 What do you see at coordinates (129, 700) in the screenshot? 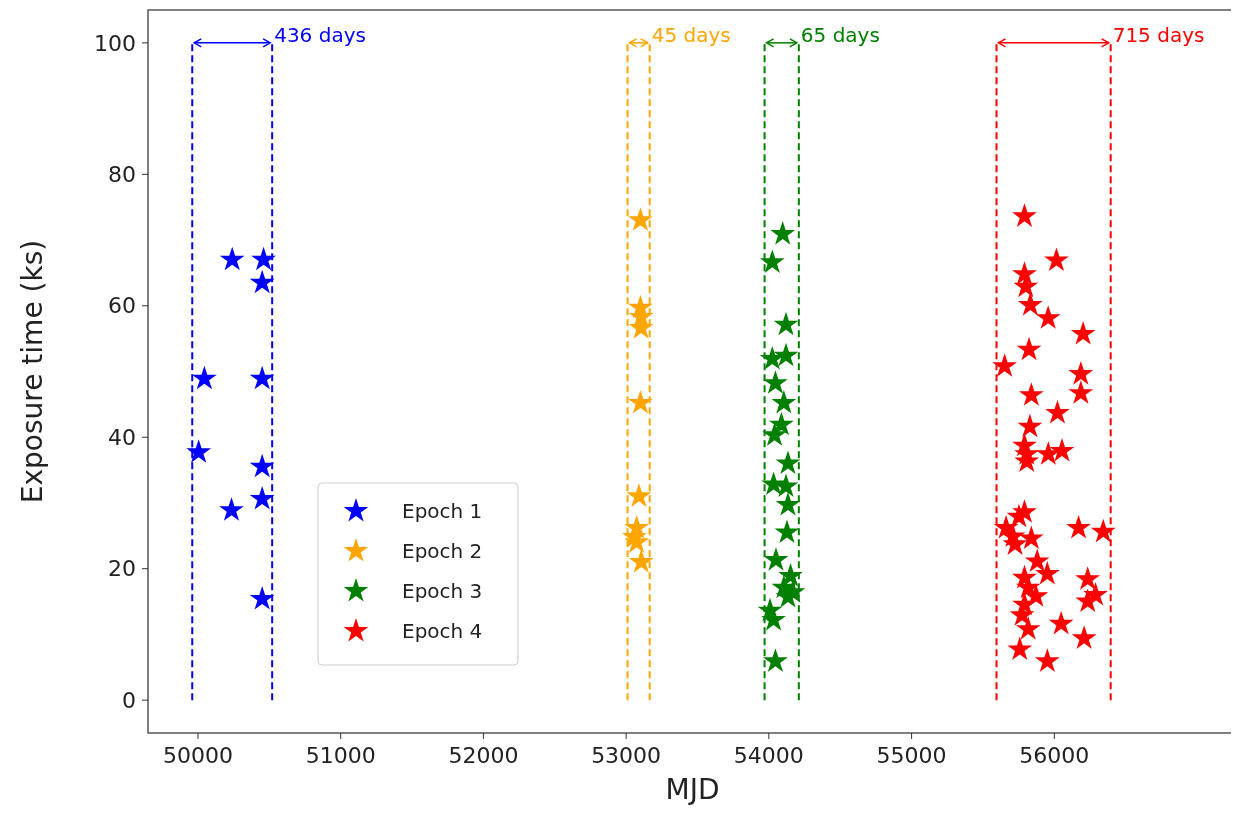
I see `y-tick-label: 0` at bounding box center [129, 700].